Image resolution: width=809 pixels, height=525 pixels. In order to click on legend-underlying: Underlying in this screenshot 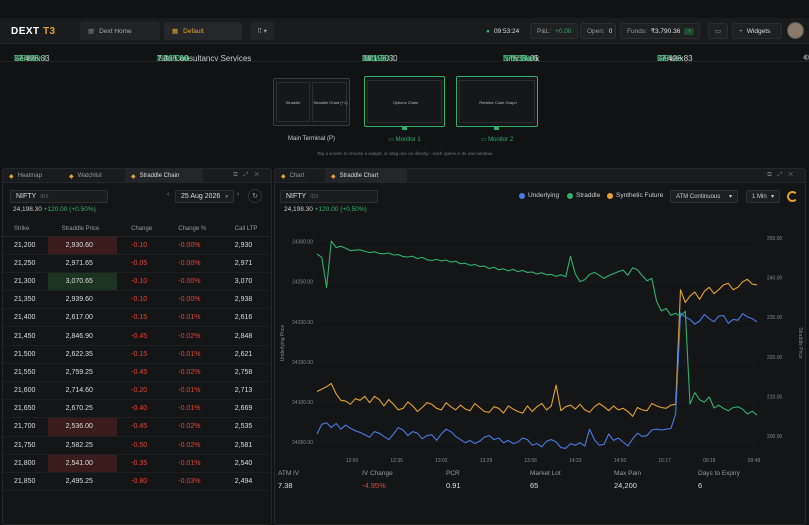, I will do `click(539, 195)`.